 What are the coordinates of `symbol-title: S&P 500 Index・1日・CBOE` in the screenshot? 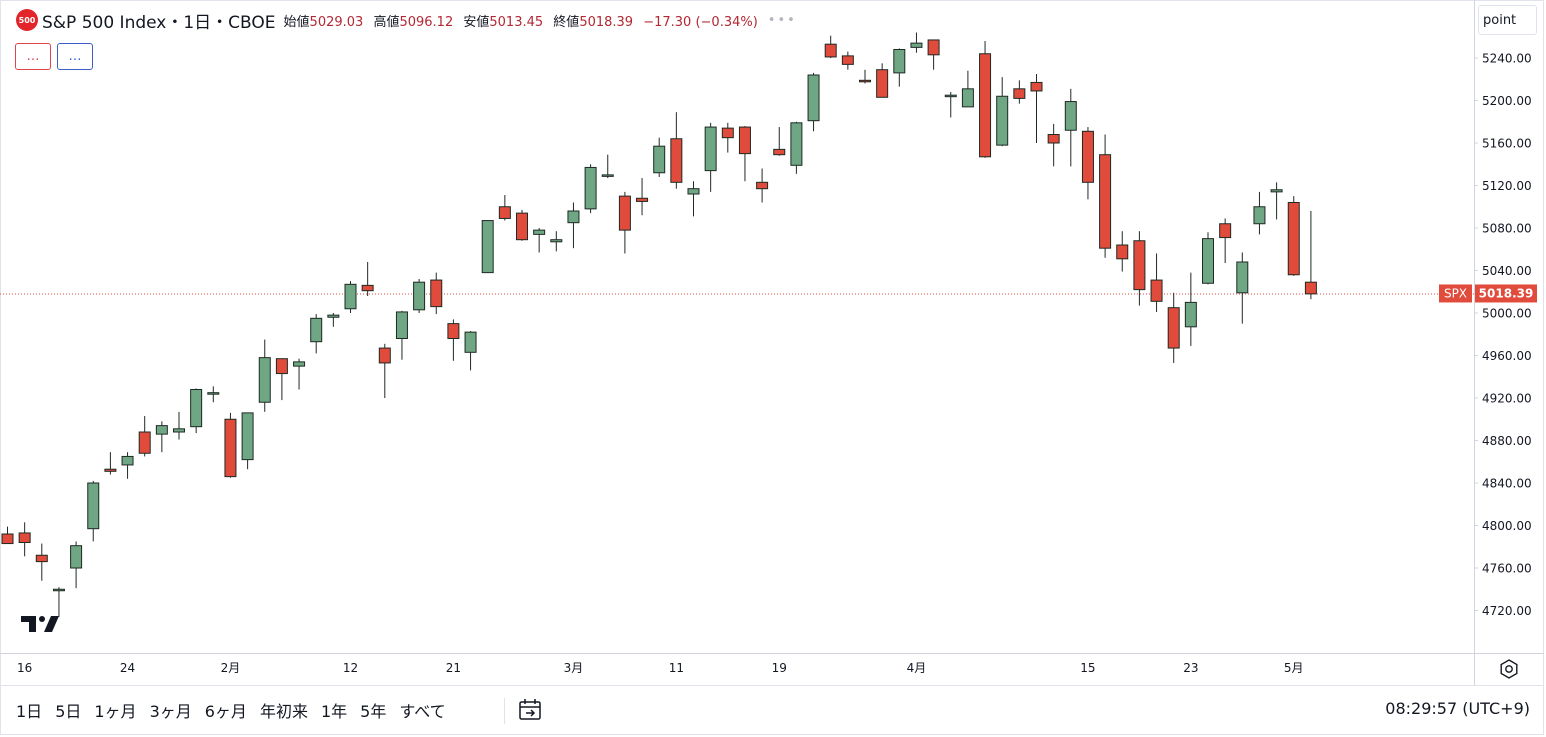 It's located at (159, 22).